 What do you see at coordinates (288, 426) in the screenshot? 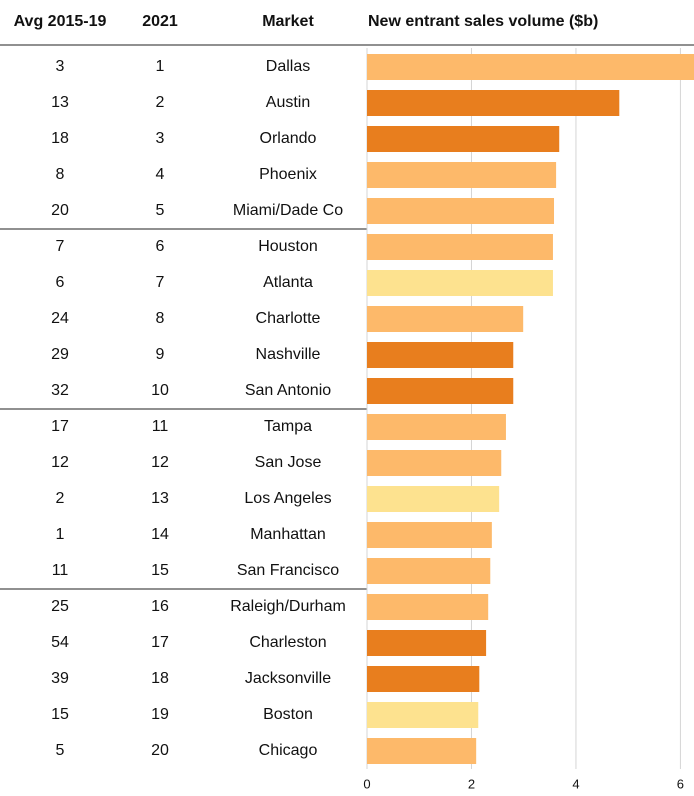
I see `market-label: Tampa` at bounding box center [288, 426].